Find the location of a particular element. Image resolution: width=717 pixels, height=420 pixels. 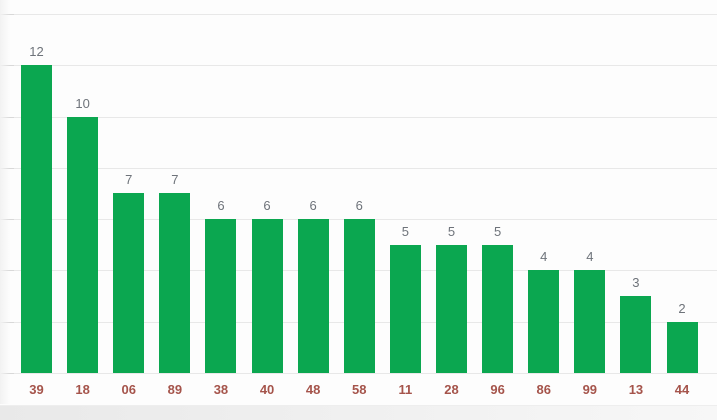

x-axis-label: 40 is located at coordinates (267, 389).